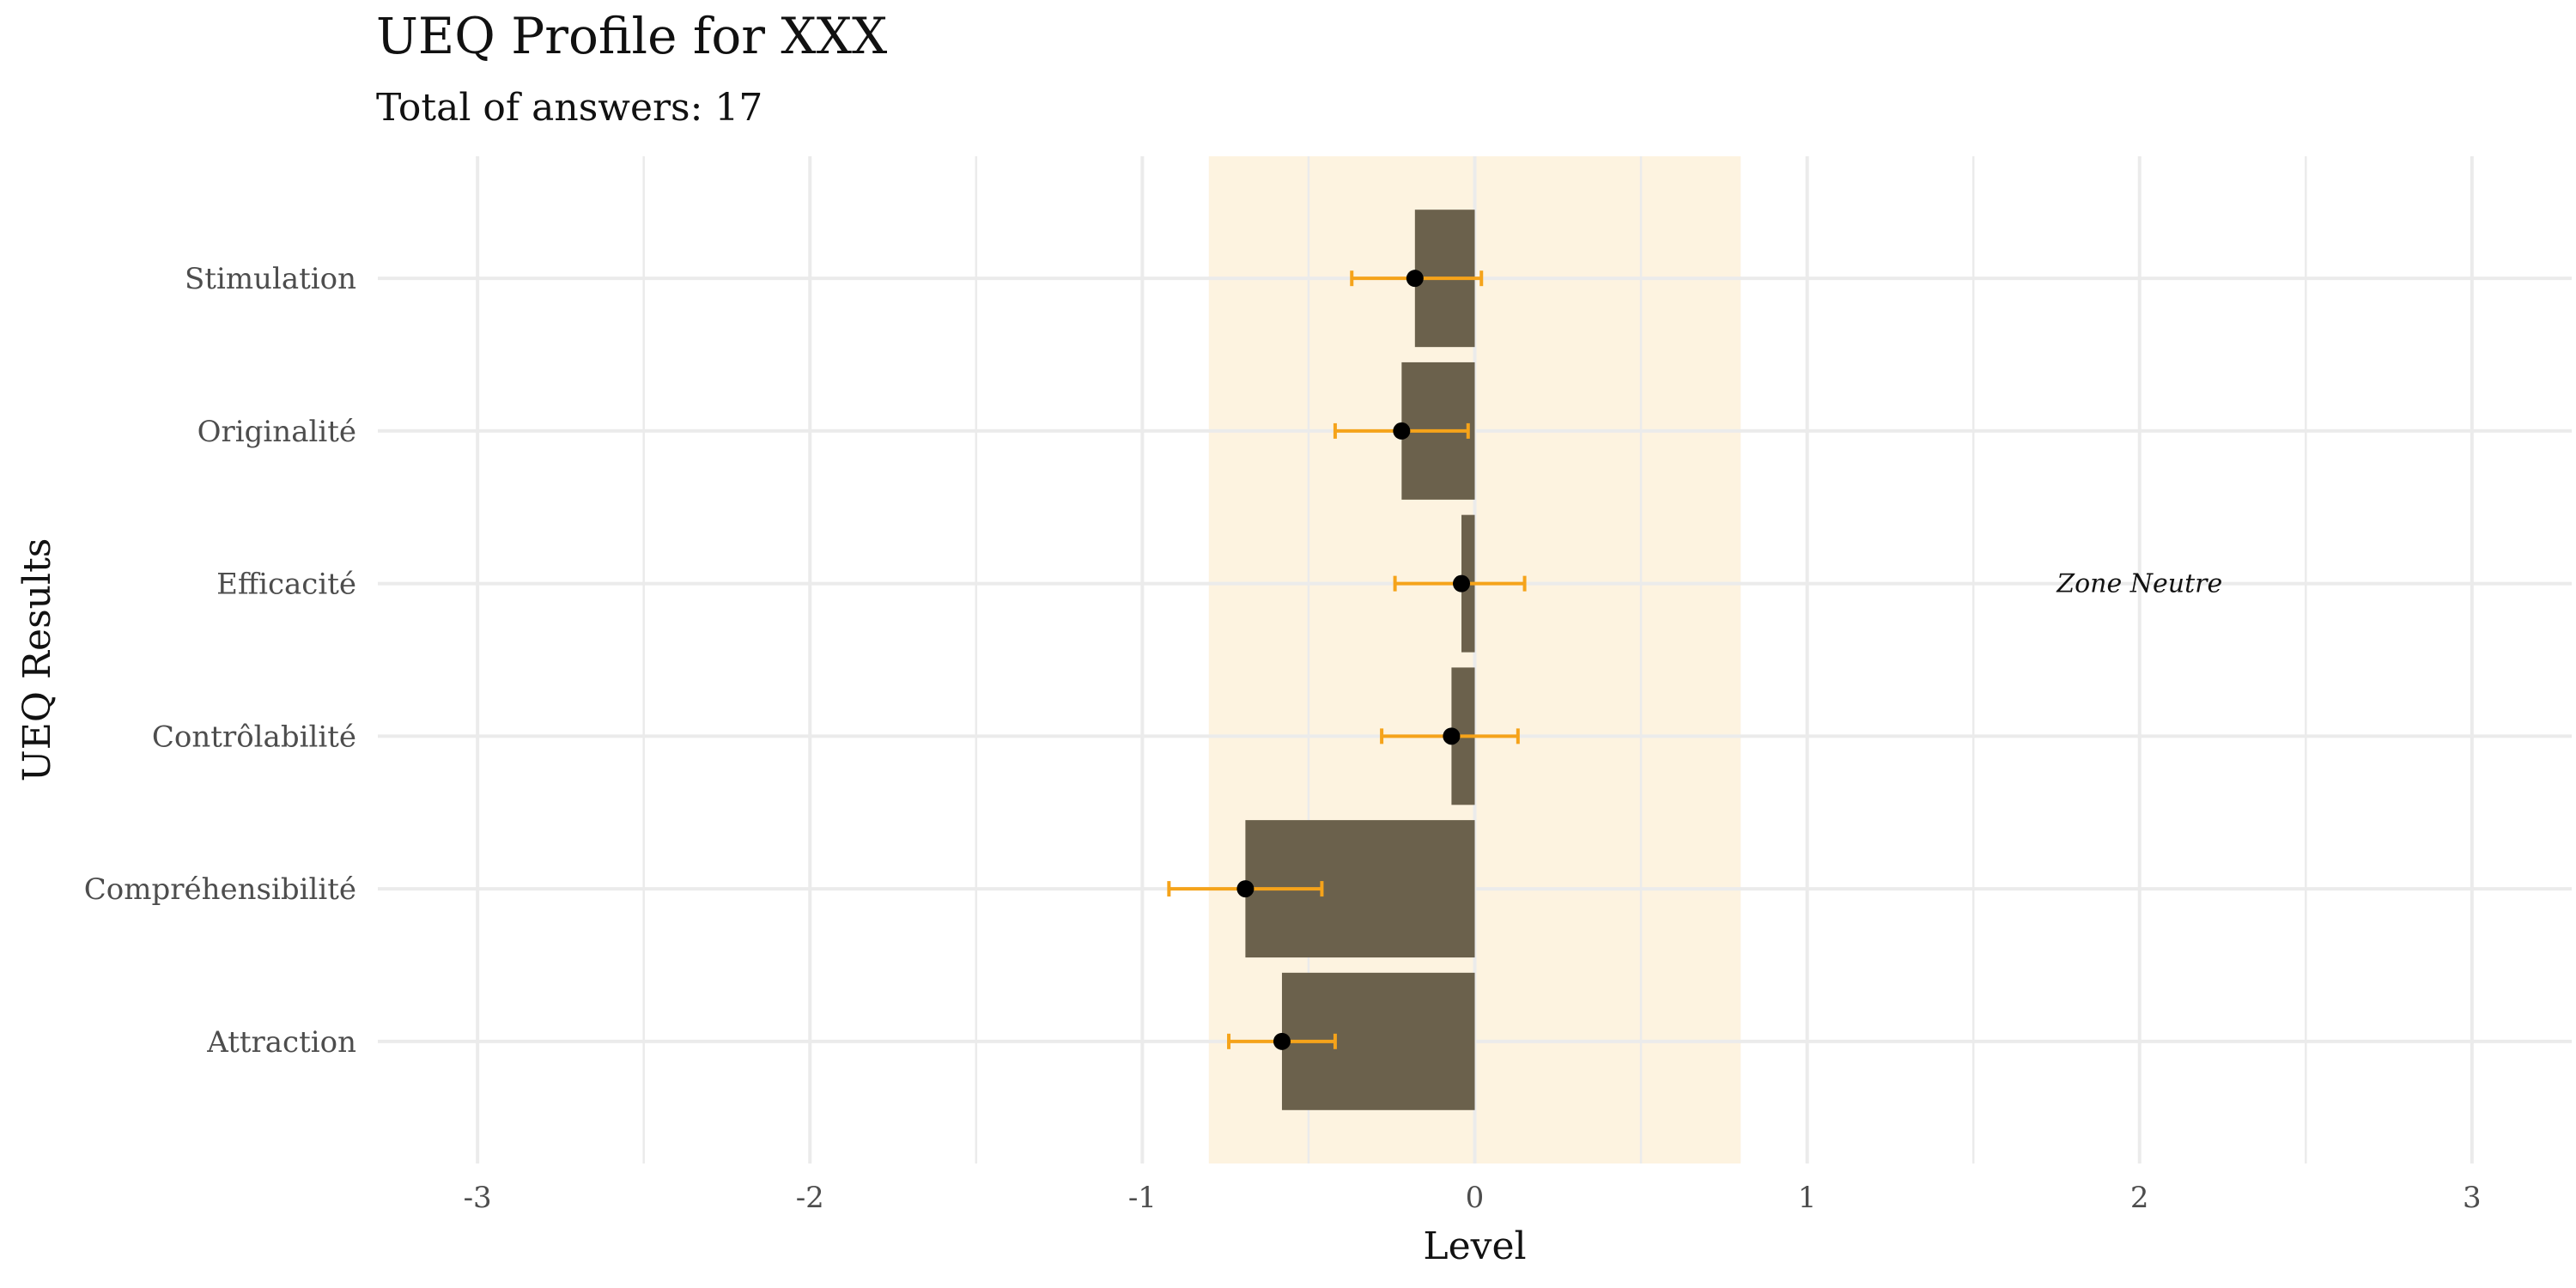 The image size is (2576, 1288). What do you see at coordinates (2139, 584) in the screenshot?
I see `neutral-zone-label: Zone Neutre` at bounding box center [2139, 584].